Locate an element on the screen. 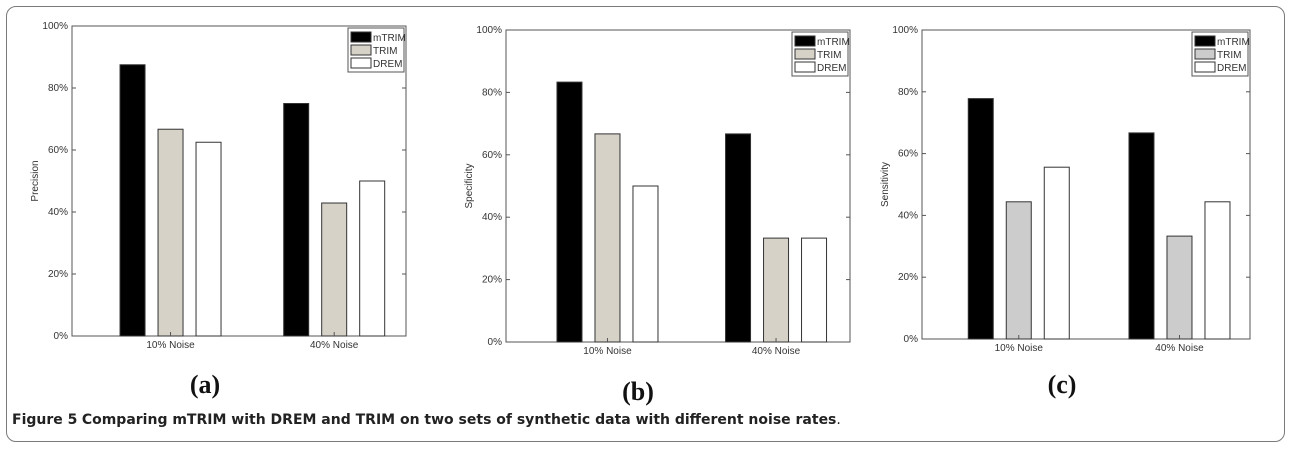 The width and height of the screenshot is (1293, 450). y-axis-label: Specificity is located at coordinates (469, 185).